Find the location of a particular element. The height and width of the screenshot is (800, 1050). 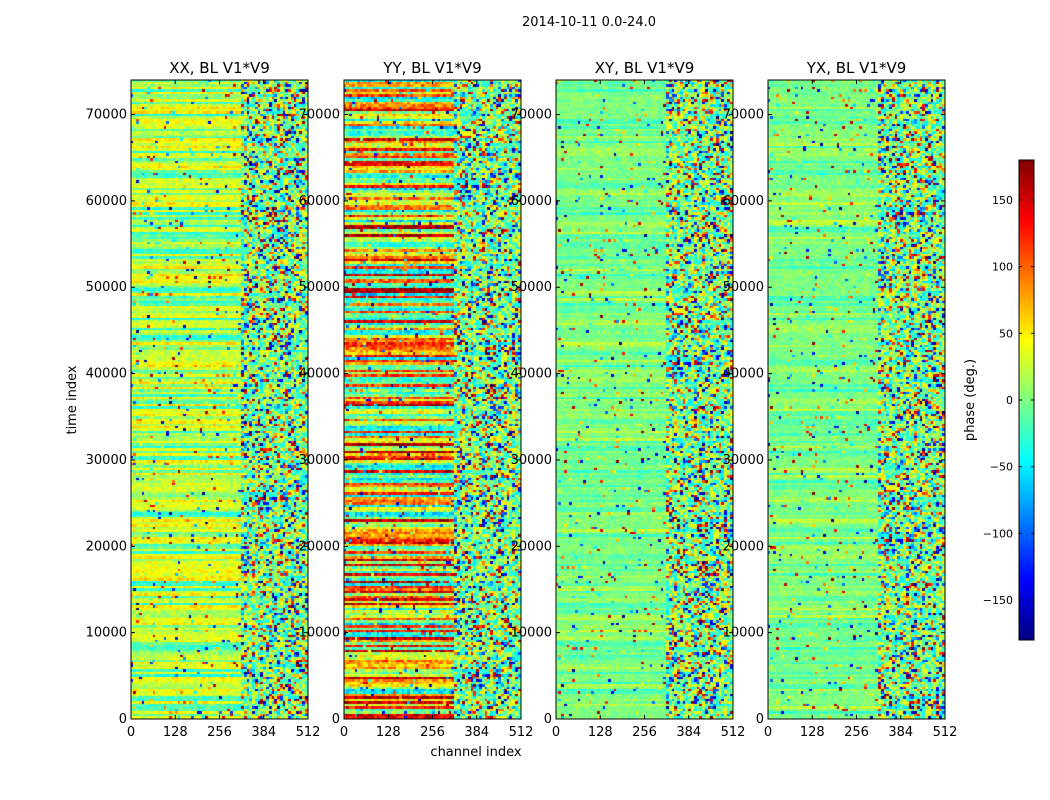

colorbar-label: phase (deg.) is located at coordinates (970, 400).